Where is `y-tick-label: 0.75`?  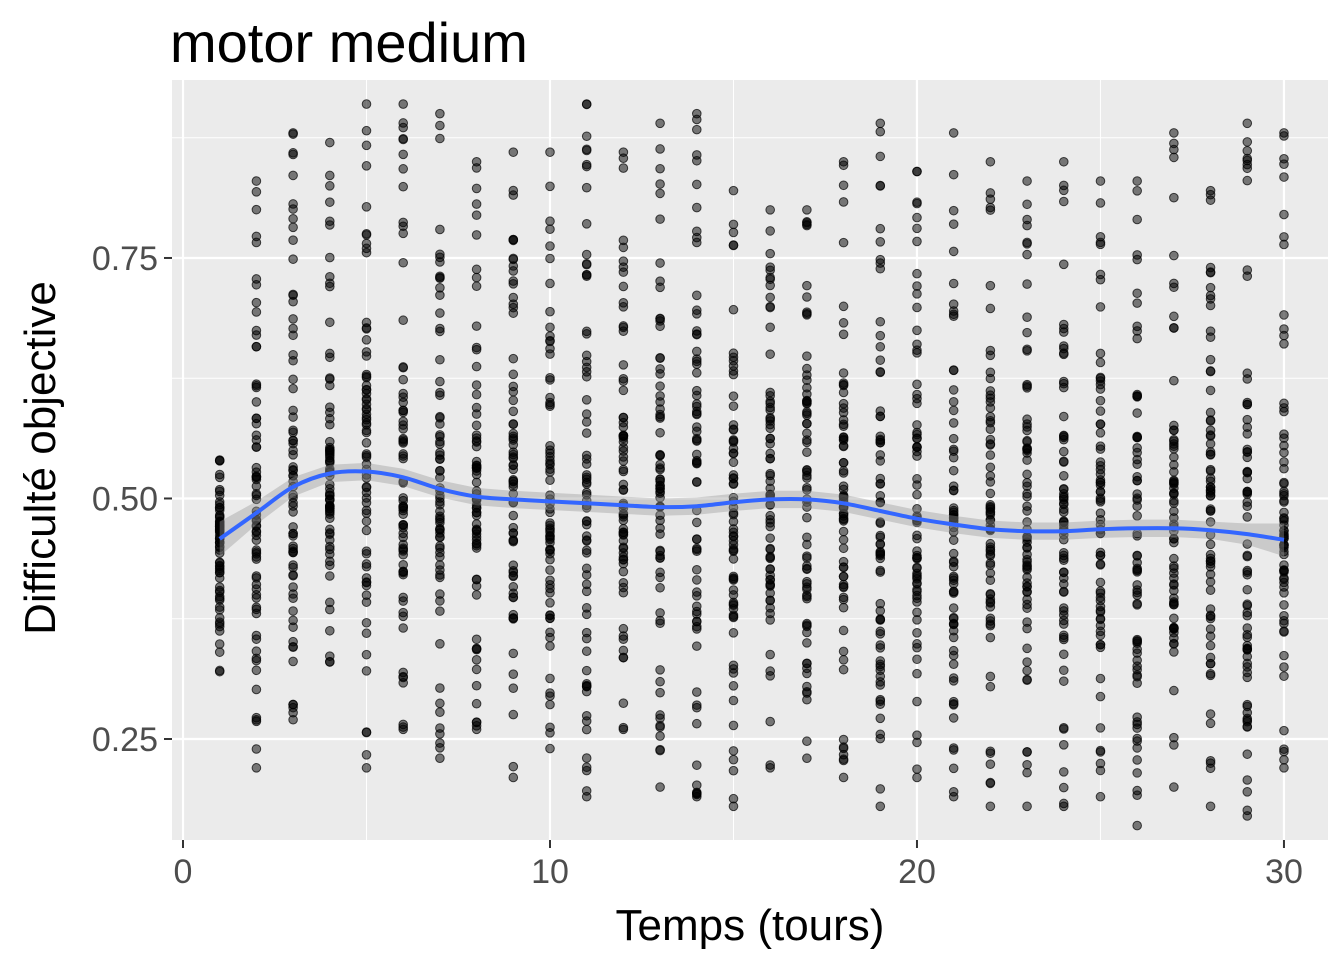 y-tick-label: 0.75 is located at coordinates (125, 259).